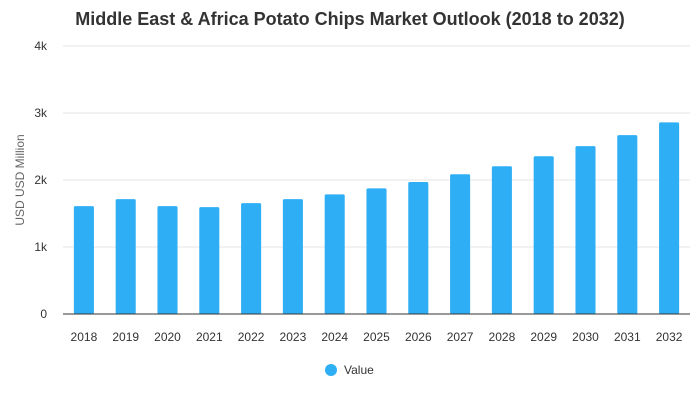 The width and height of the screenshot is (700, 400). I want to click on y-tick-label: 3k, so click(41, 113).